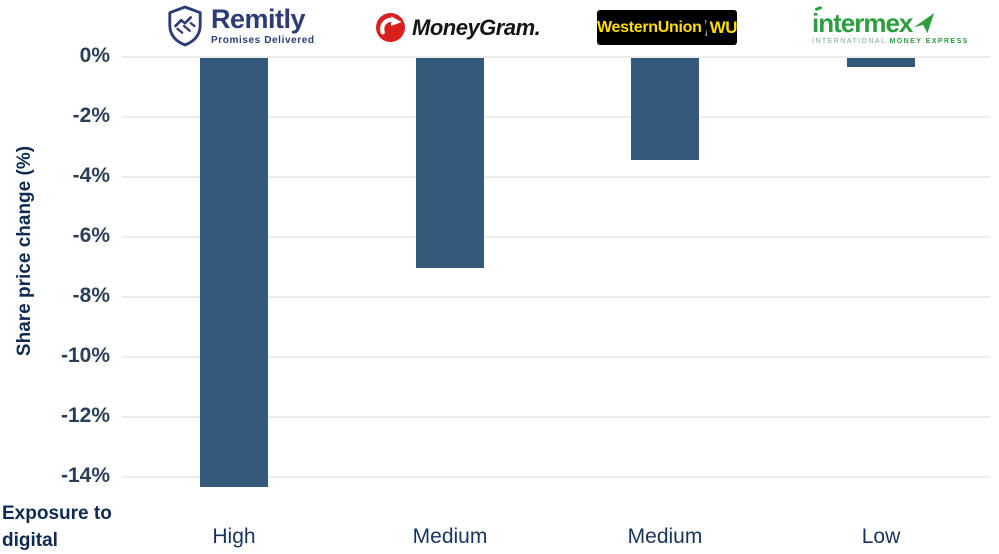 Image resolution: width=999 pixels, height=554 pixels. I want to click on gridline--4%, so click(556, 177).